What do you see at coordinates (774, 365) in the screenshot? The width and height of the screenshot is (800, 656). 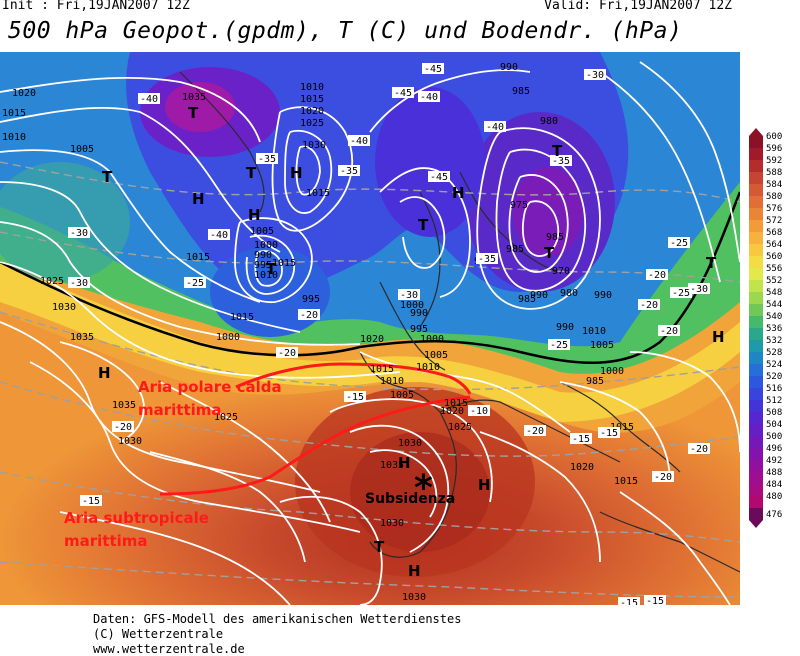 I see `legend-tick-label: 524` at bounding box center [774, 365].